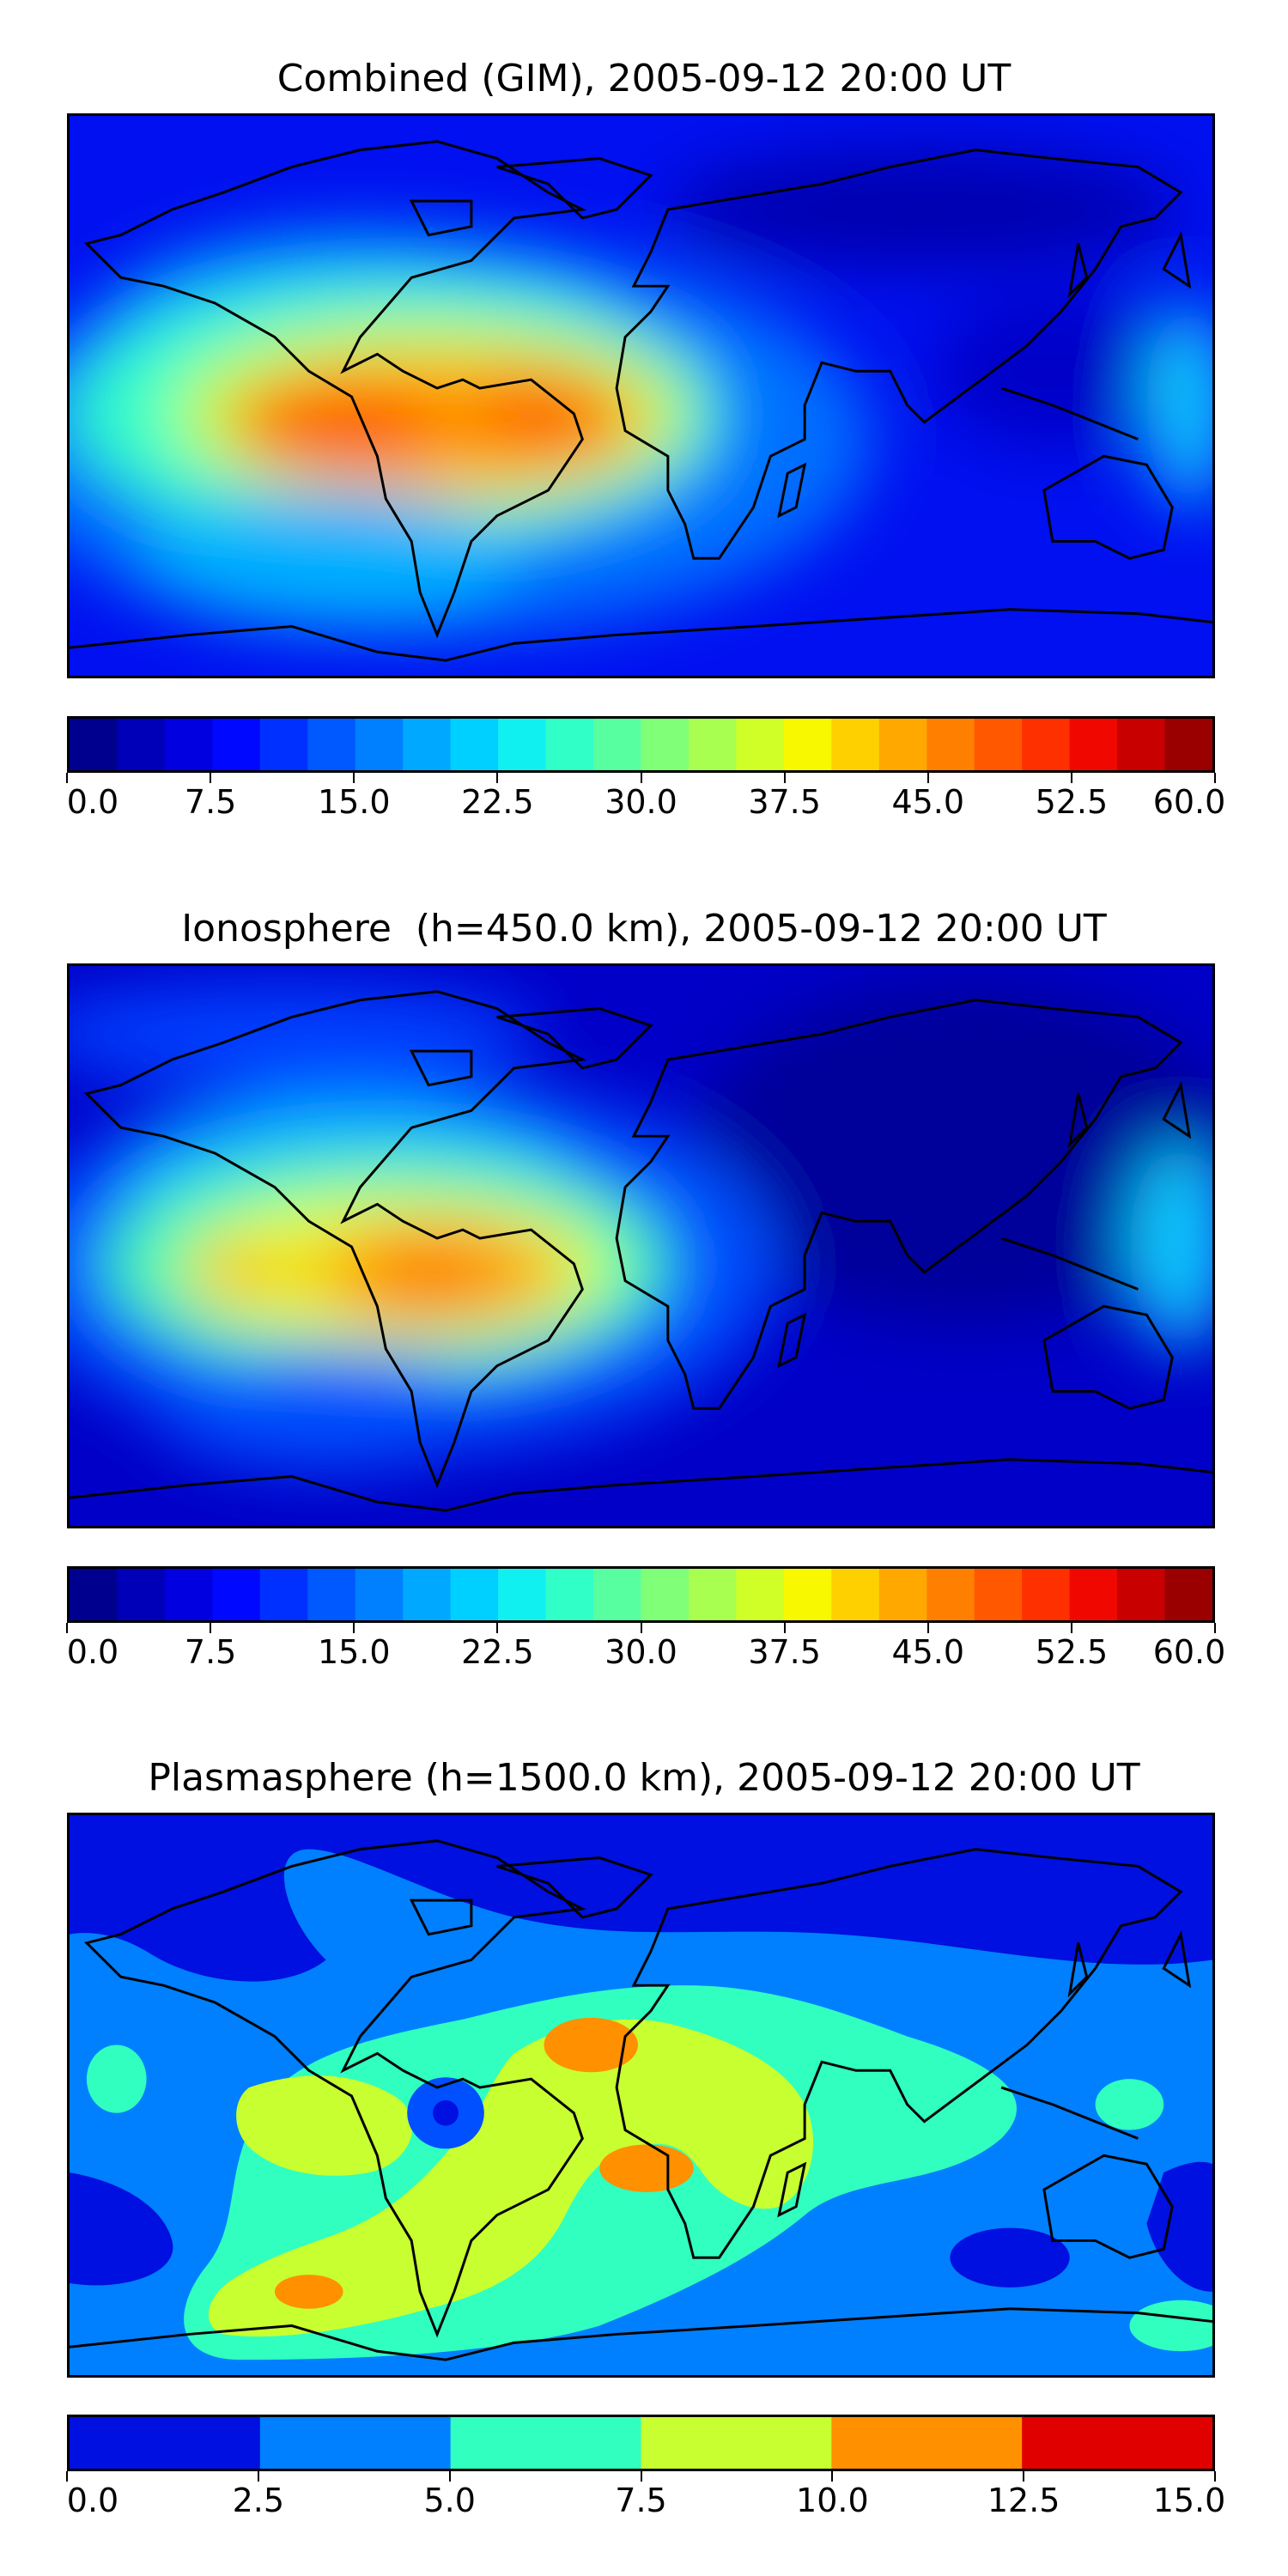 The width and height of the screenshot is (1288, 2576). I want to click on colorbar-ionosphere-swatches, so click(641, 1594).